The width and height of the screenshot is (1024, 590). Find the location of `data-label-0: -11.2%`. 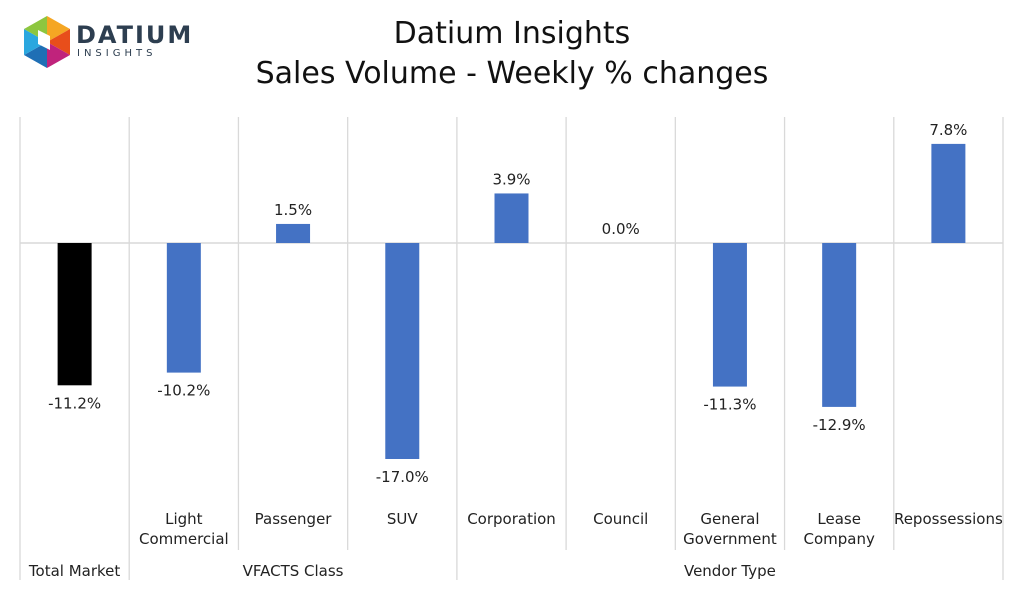

data-label-0: -11.2% is located at coordinates (74, 403).